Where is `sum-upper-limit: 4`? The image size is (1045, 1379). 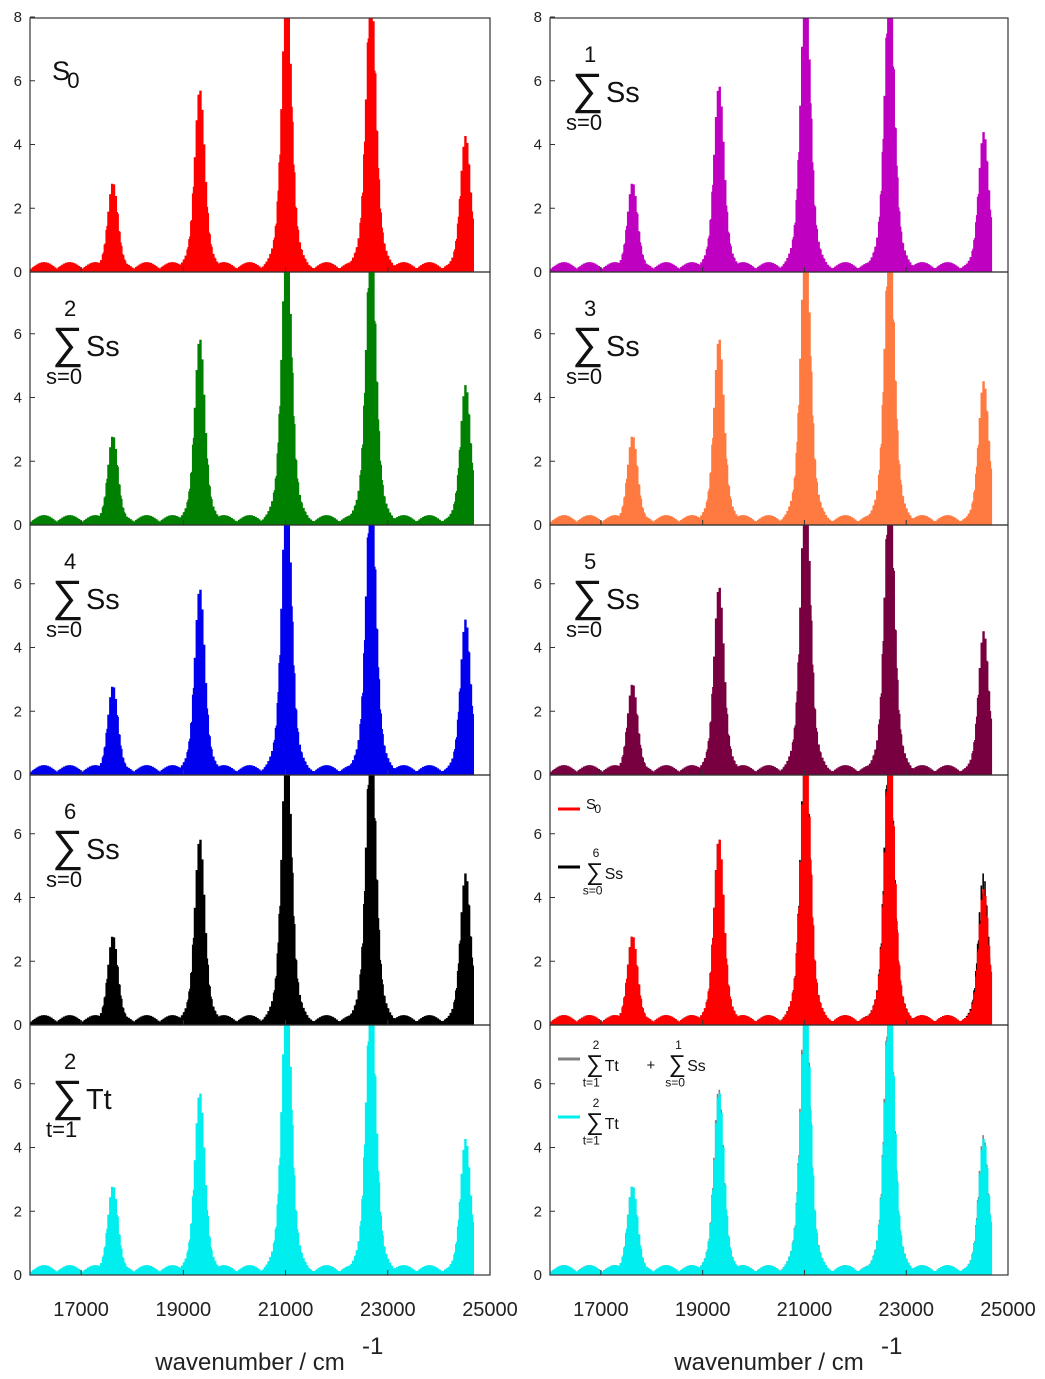
sum-upper-limit: 4 is located at coordinates (70, 561).